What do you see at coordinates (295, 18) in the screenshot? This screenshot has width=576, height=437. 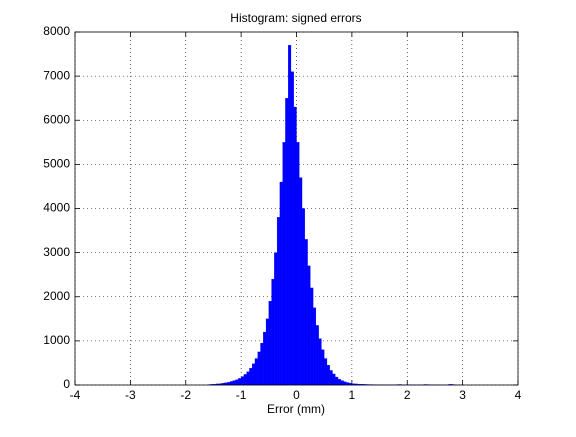 I see `chart-title: Histogram: signed errors` at bounding box center [295, 18].